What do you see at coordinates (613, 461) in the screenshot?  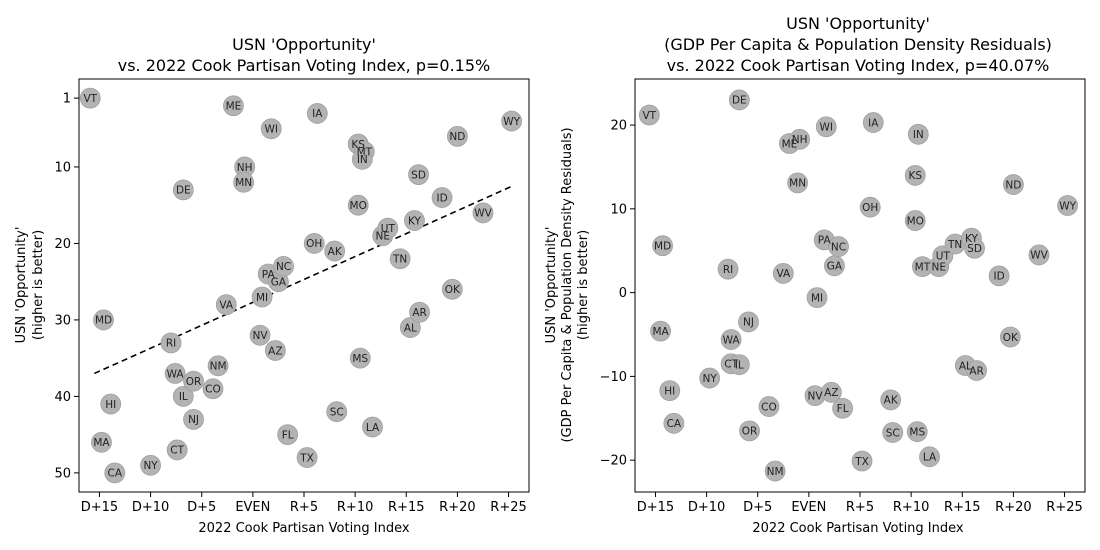 I see `y-tick-label: −20` at bounding box center [613, 461].